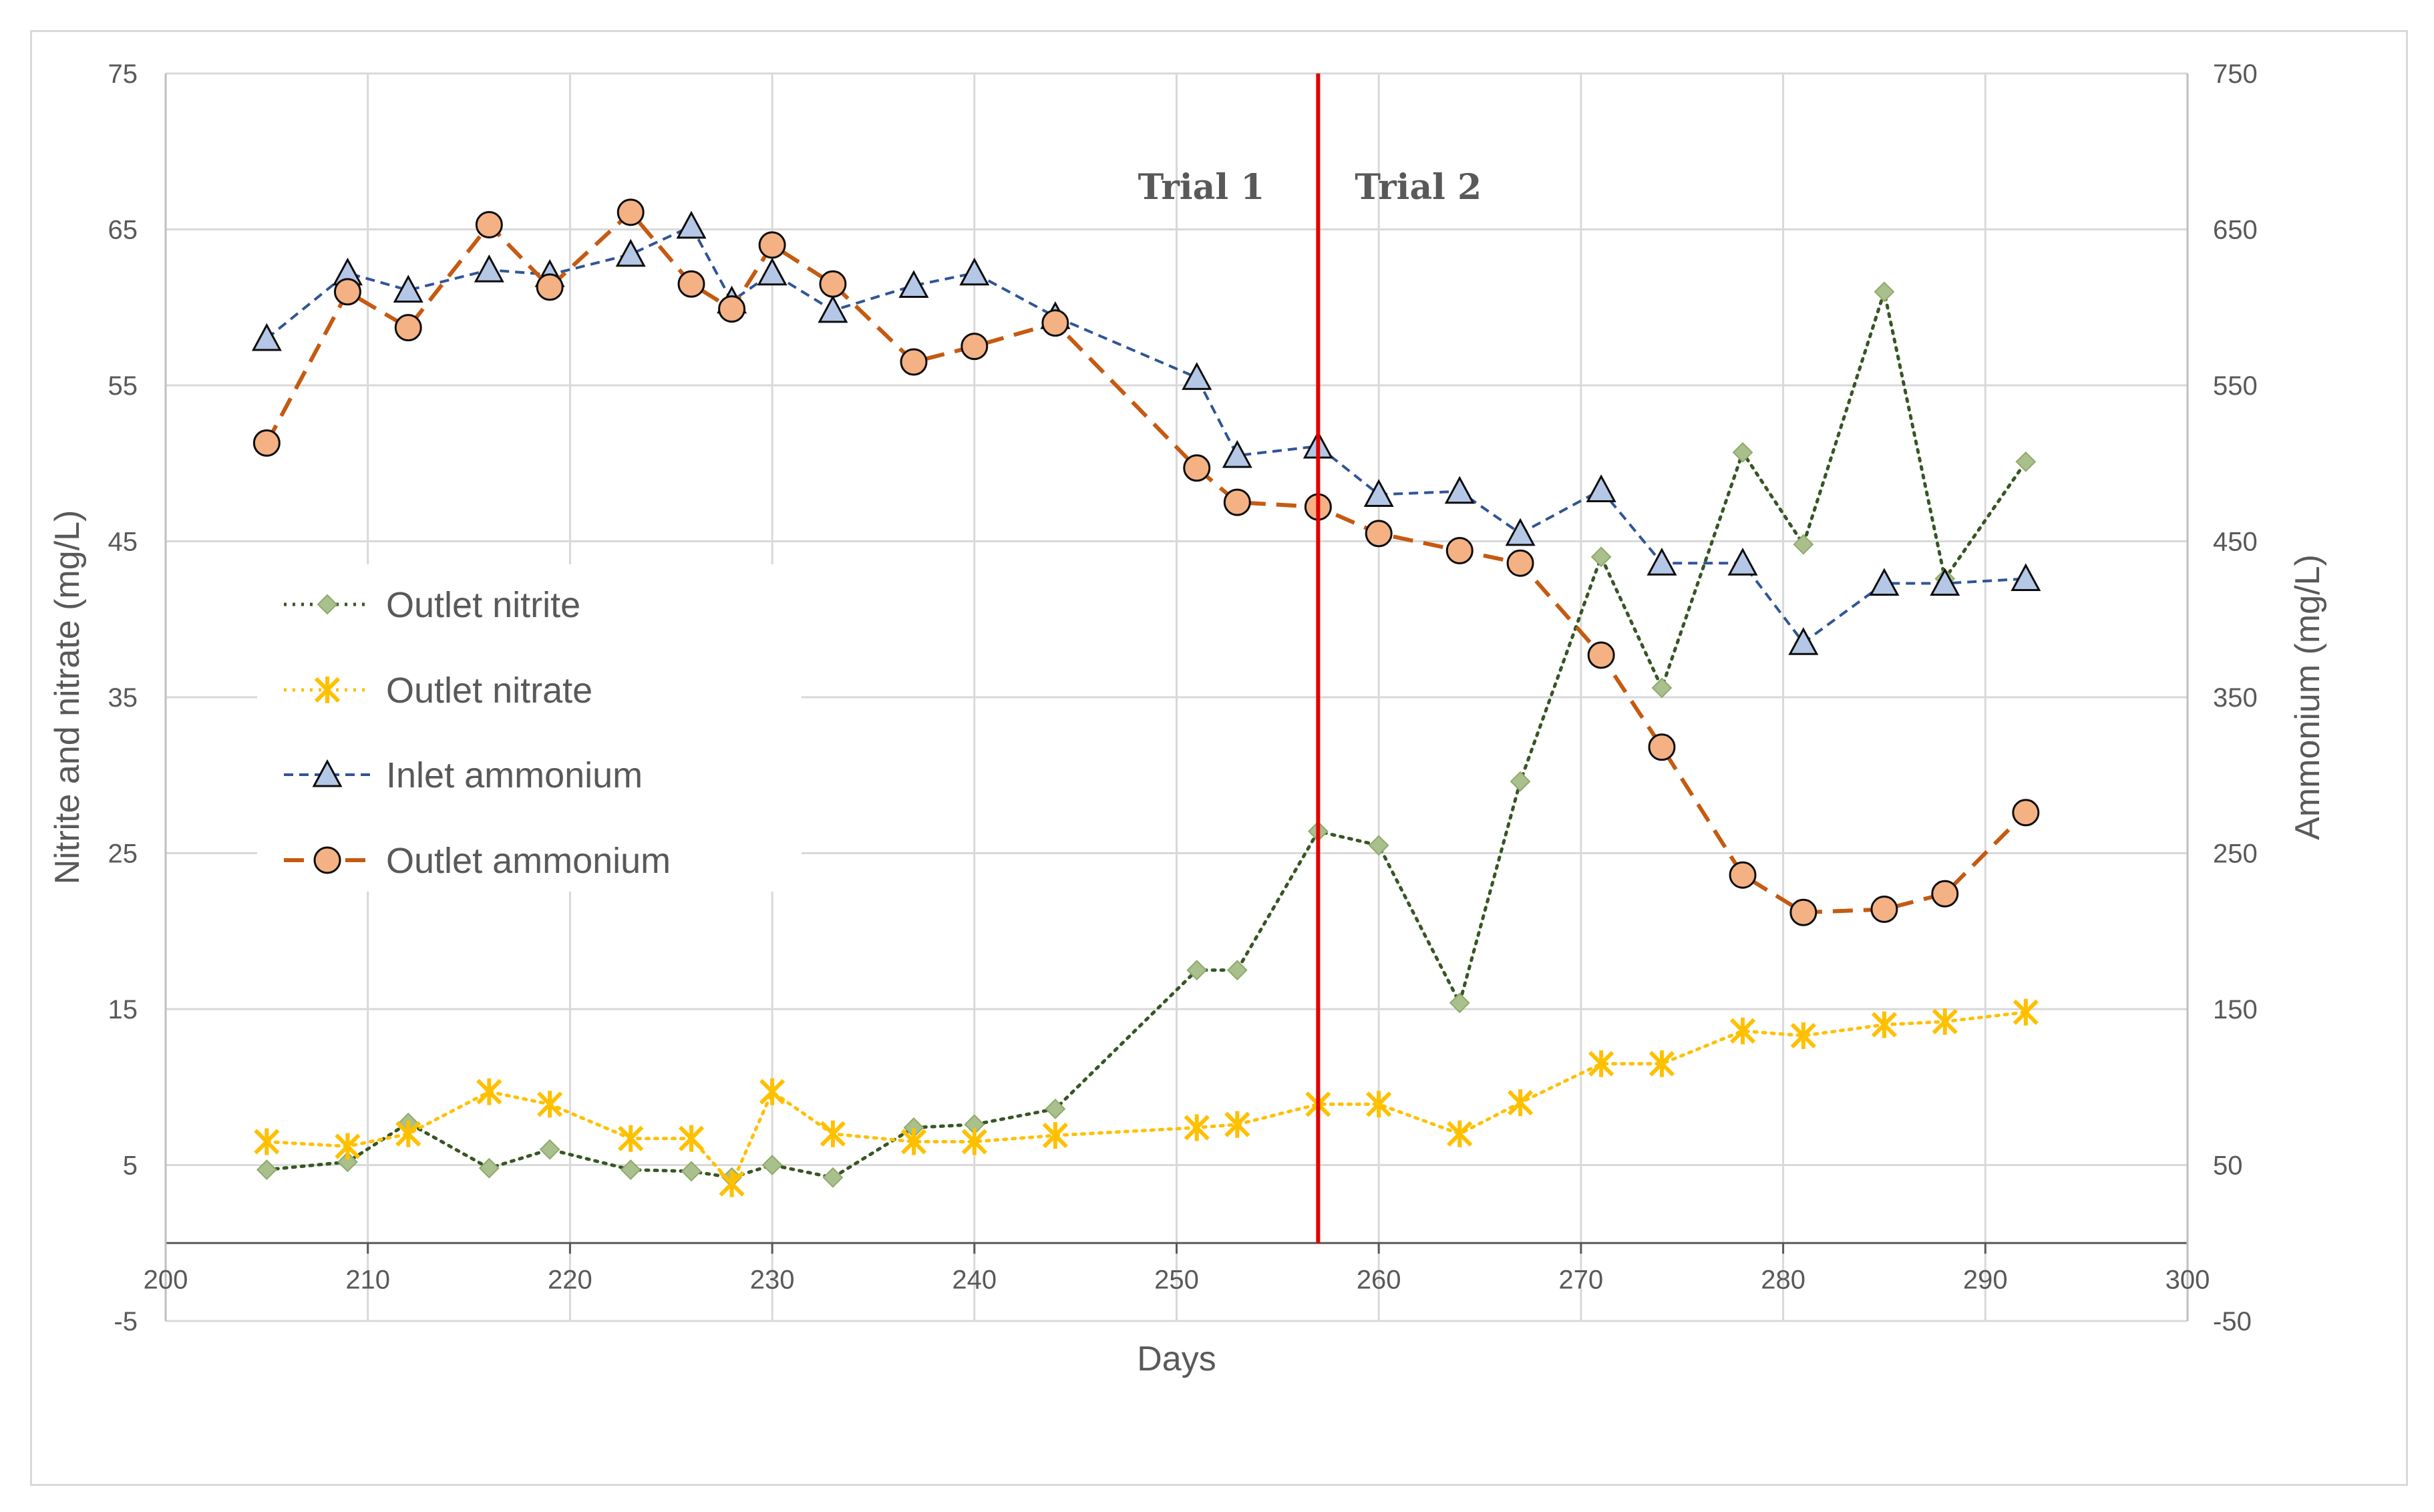  Describe the element at coordinates (1985, 1279) in the screenshot. I see `x-tick-label: 290` at that location.